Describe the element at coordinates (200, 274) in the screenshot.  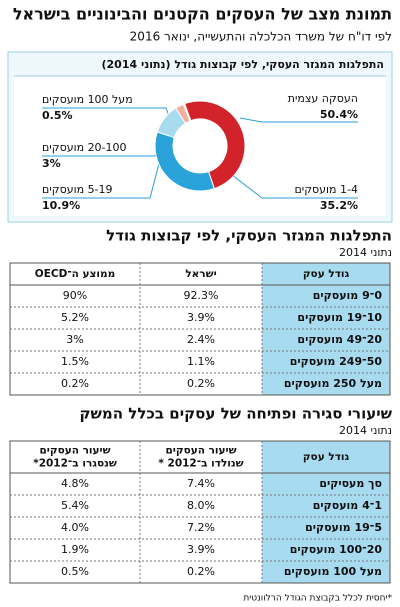
I see `column-header: ישראל` at that location.